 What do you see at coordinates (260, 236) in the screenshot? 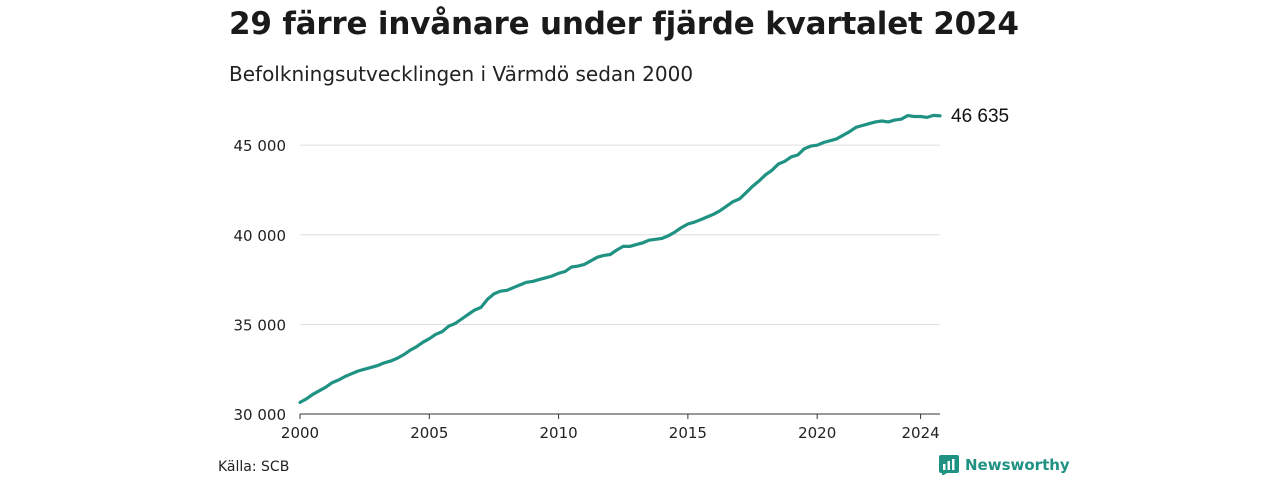
I see `y-tick-label: 40 000` at bounding box center [260, 236].